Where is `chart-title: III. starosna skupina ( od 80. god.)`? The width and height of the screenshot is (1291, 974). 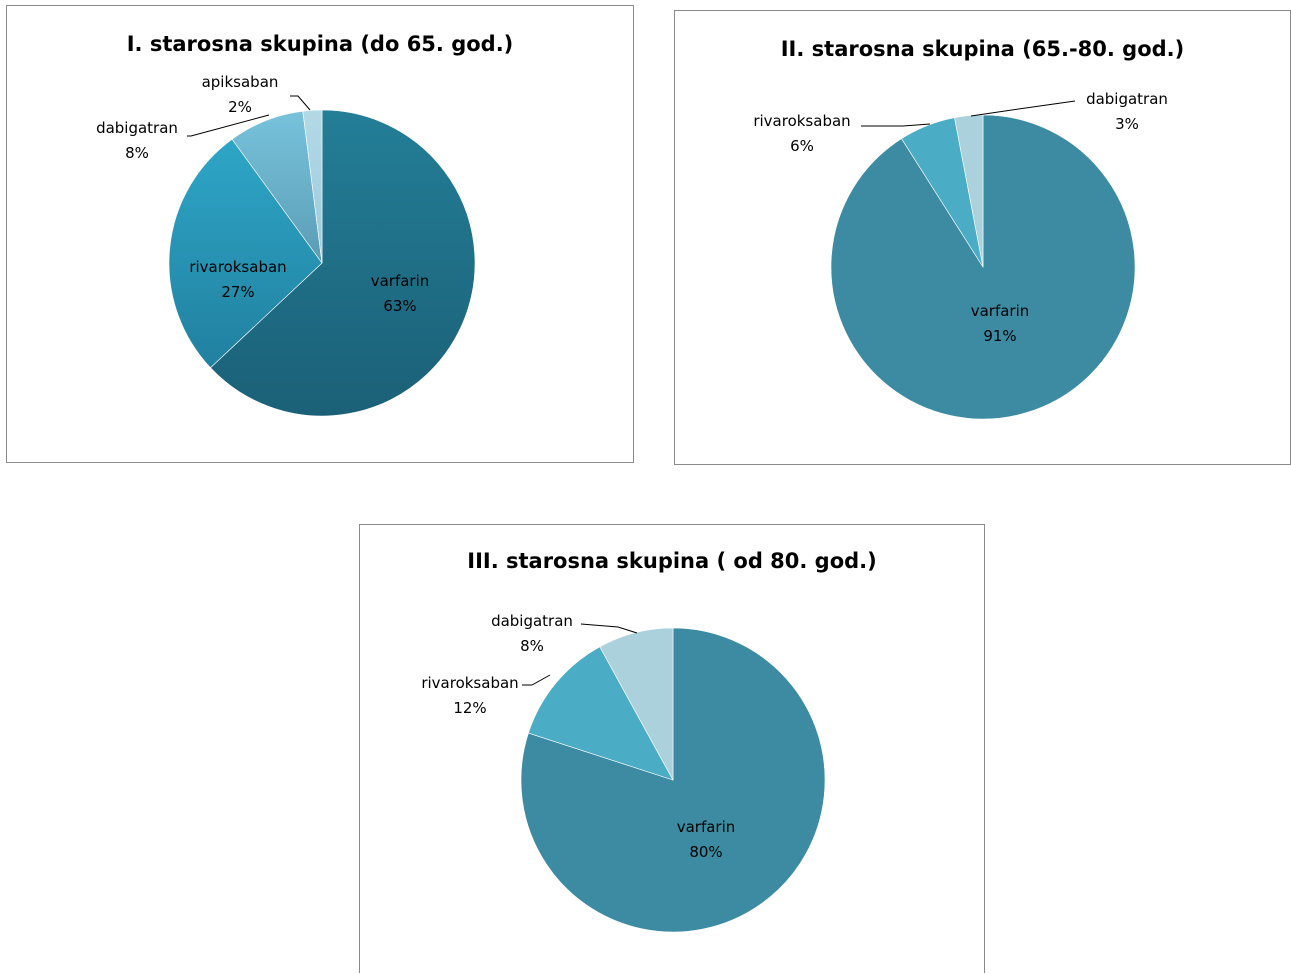
chart-title: III. starosna skupina ( od 80. god.) is located at coordinates (672, 561).